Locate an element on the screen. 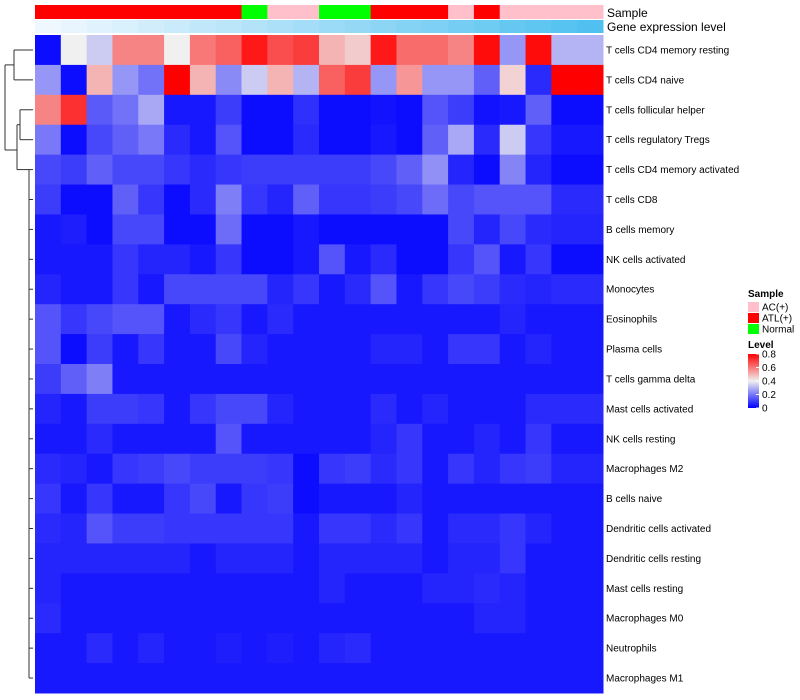 The image size is (800, 700). row-label: Macrophages M0 is located at coordinates (645, 619).